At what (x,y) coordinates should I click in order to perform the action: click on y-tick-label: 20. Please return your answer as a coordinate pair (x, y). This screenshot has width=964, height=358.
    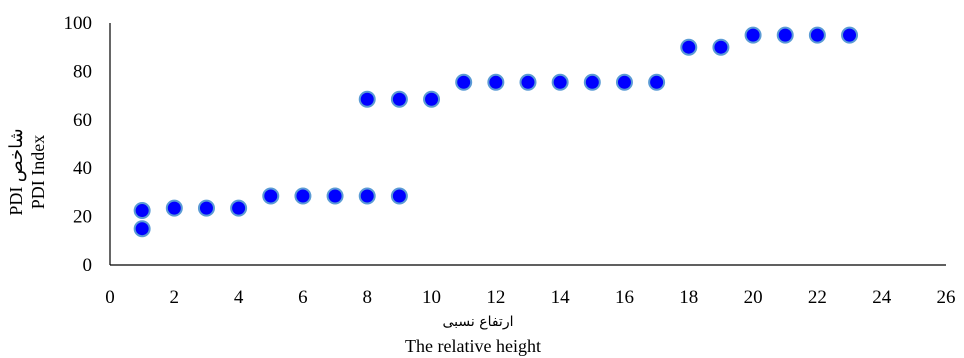
    Looking at the image, I should click on (82, 217).